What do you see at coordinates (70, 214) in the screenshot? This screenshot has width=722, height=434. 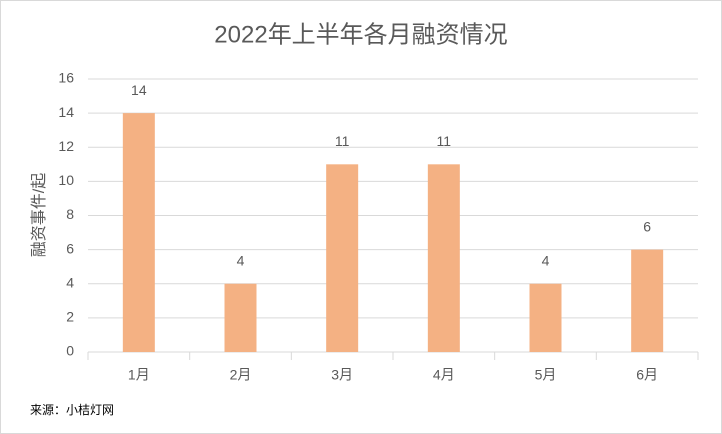 I see `y-tick-label: 8` at bounding box center [70, 214].